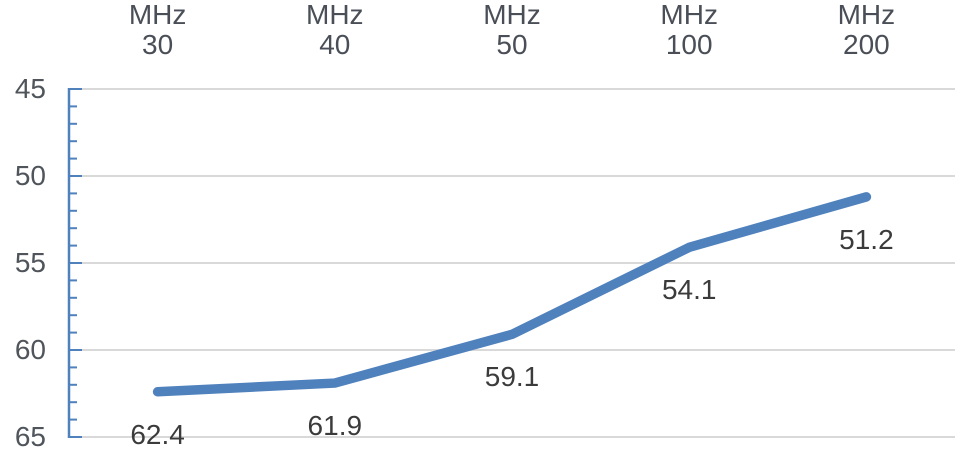  What do you see at coordinates (512, 30) in the screenshot?
I see `x-category-label-mhz-50: MHz 50` at bounding box center [512, 30].